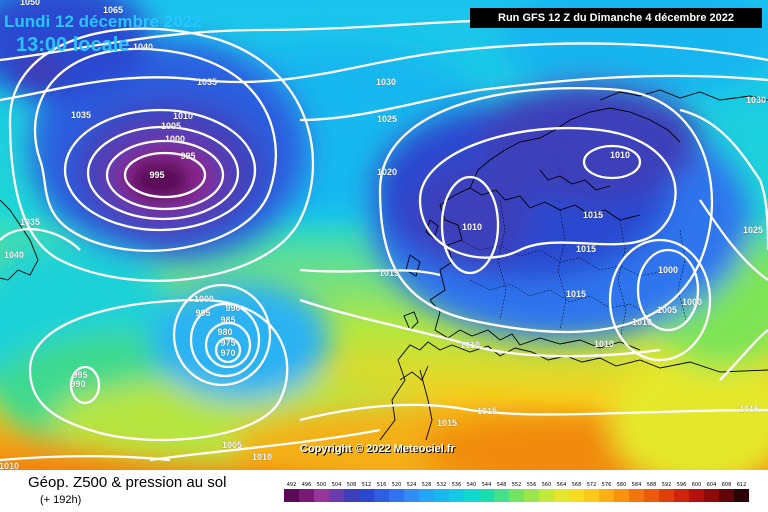  I want to click on legend-level-label: 596, so click(682, 485).